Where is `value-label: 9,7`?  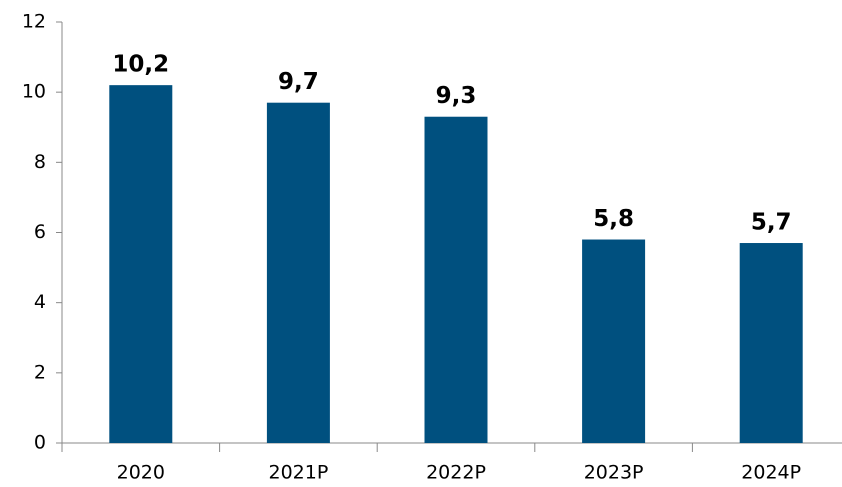 value-label: 9,7 is located at coordinates (298, 82).